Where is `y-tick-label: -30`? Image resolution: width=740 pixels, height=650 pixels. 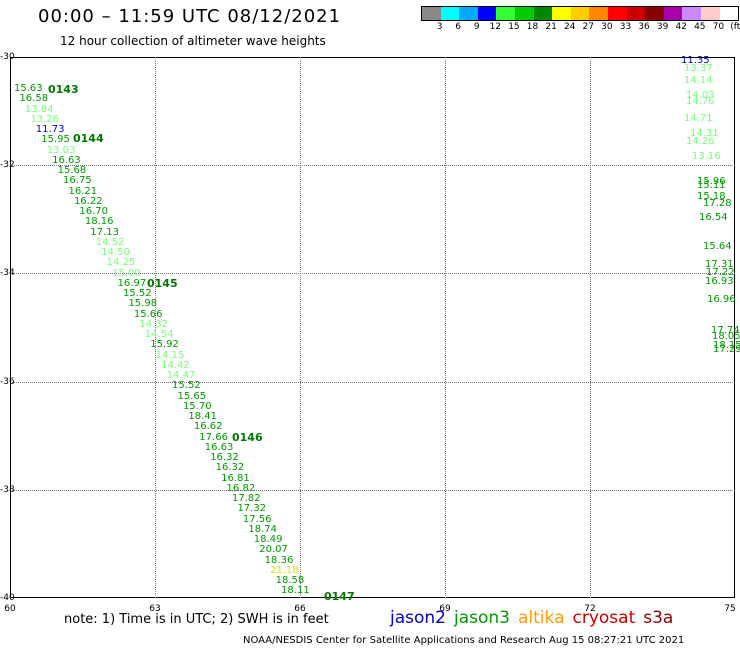 y-tick-label: -30 is located at coordinates (7, 57).